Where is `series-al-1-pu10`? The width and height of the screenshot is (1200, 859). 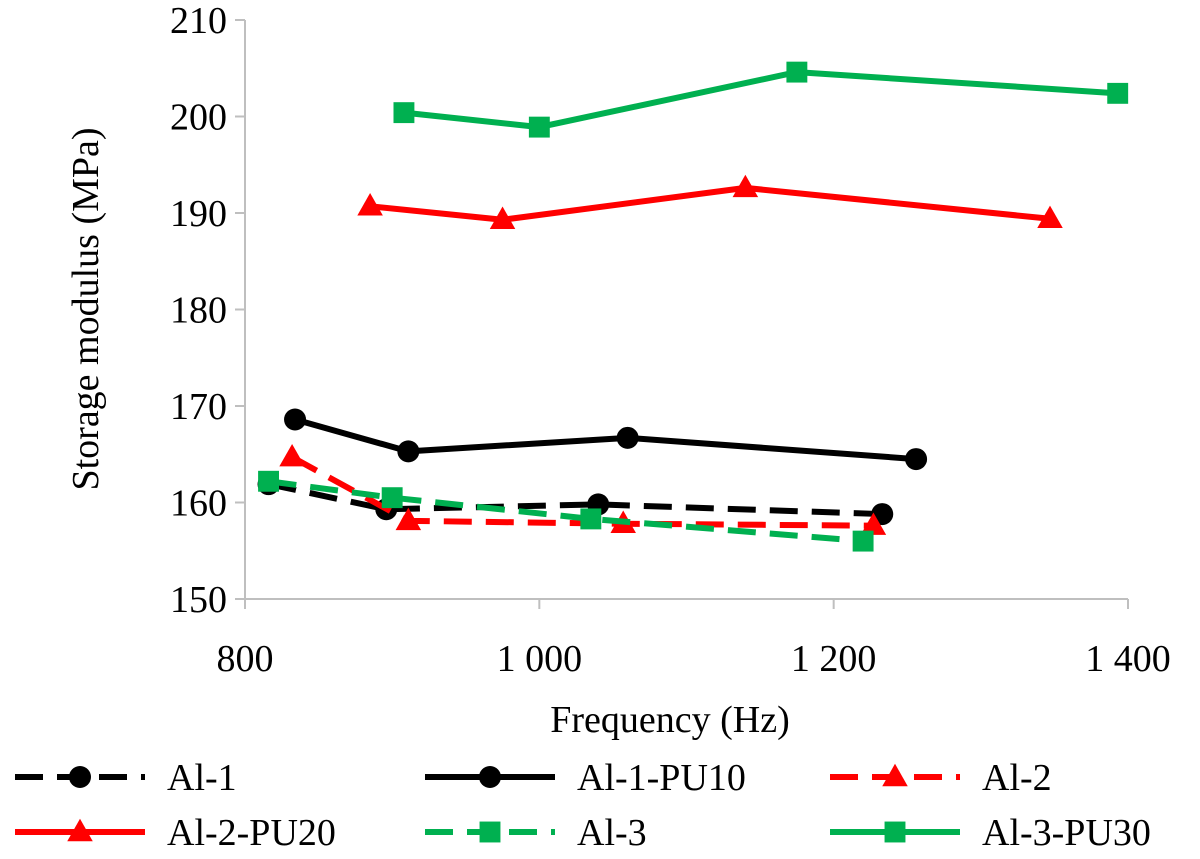
series-al-1-pu10 is located at coordinates (606, 439).